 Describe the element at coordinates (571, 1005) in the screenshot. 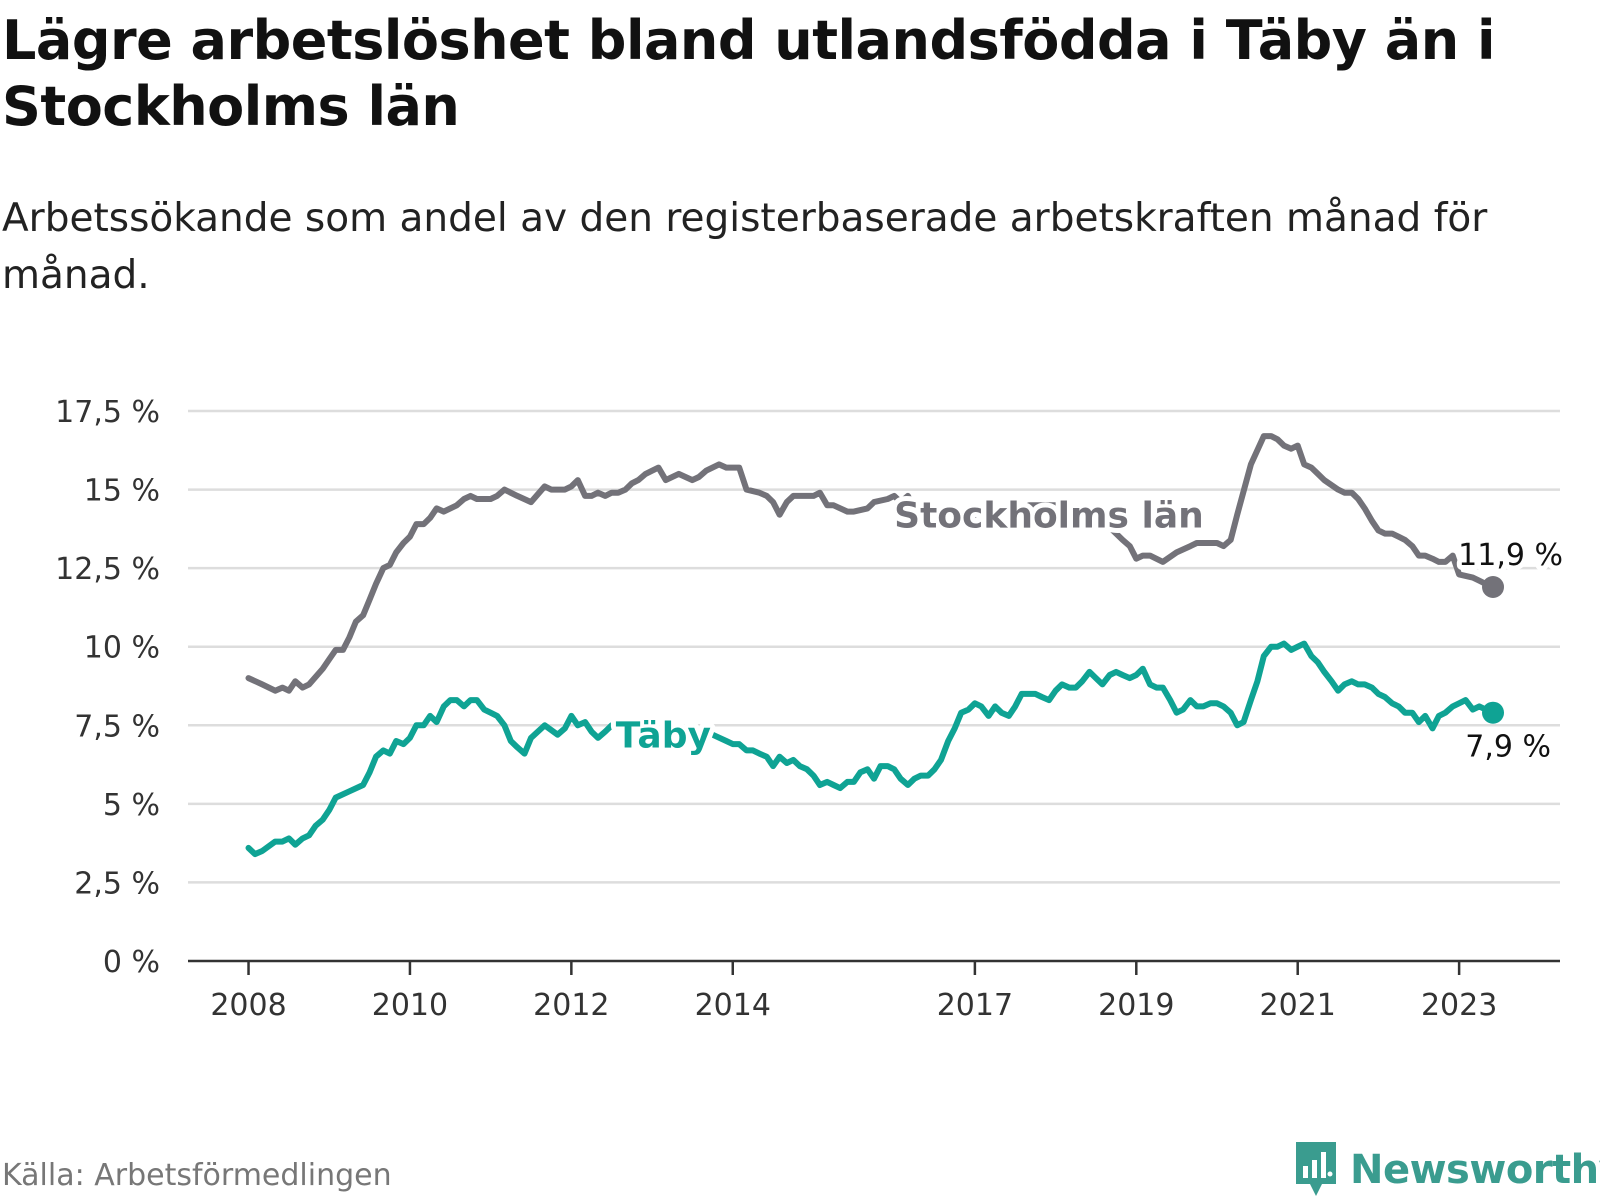

I see `x-tick-label: 2012` at that location.